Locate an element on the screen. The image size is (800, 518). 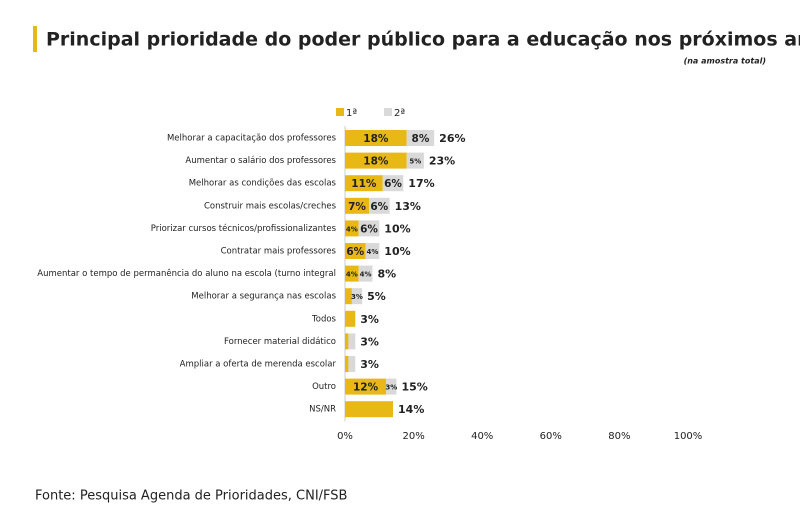
y-tick-label: Construir mais escolas/creches is located at coordinates (270, 206).